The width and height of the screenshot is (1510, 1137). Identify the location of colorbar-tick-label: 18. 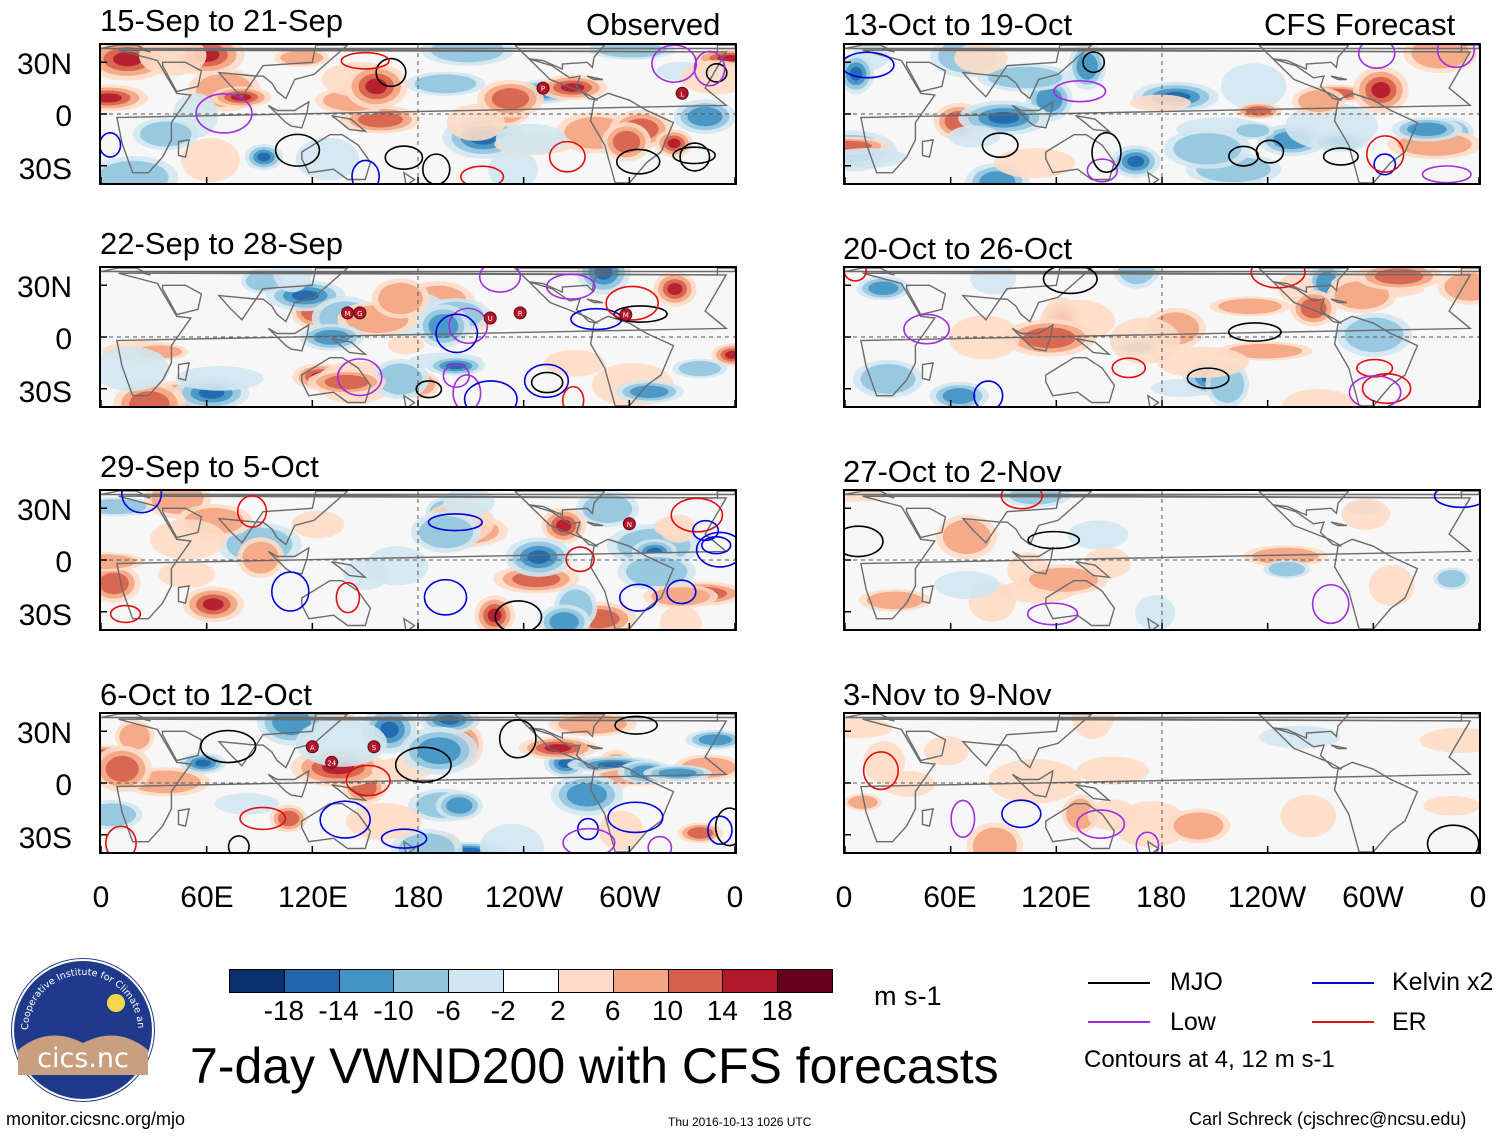
(777, 1010).